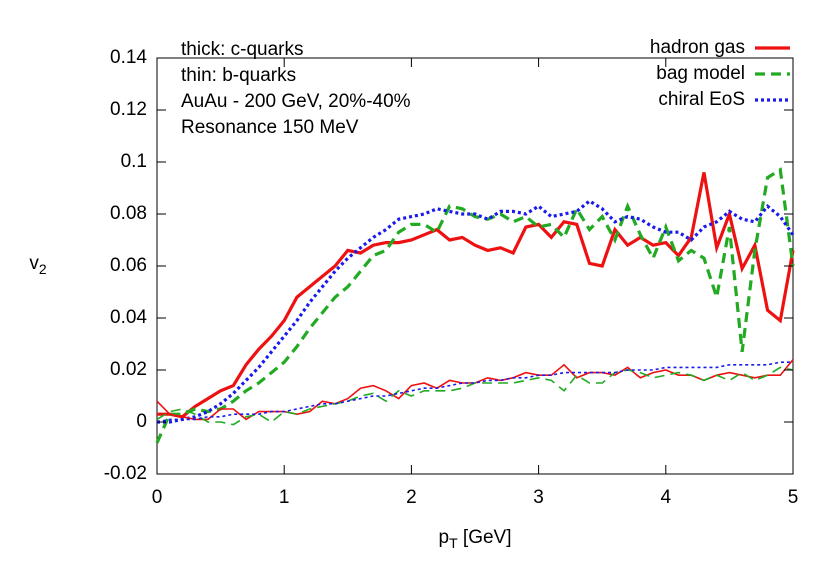  Describe the element at coordinates (701, 99) in the screenshot. I see `legend-label: chiral EoS` at that location.